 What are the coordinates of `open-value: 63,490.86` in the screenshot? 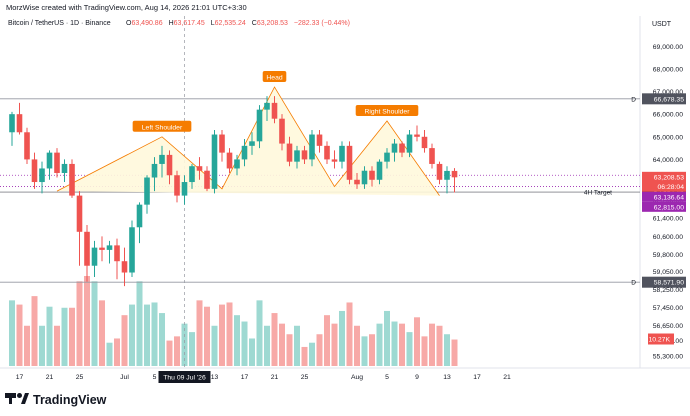 It's located at (146, 23).